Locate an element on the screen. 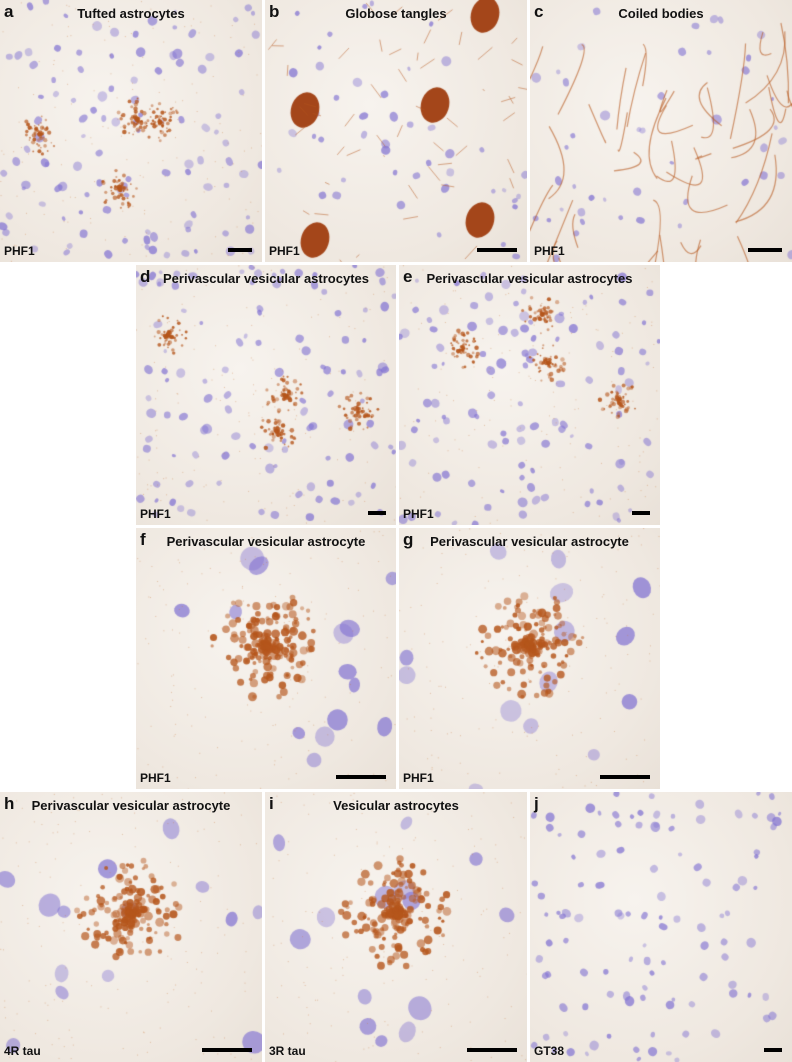 This screenshot has height=1062, width=792. panel-letter: b is located at coordinates (274, 11).